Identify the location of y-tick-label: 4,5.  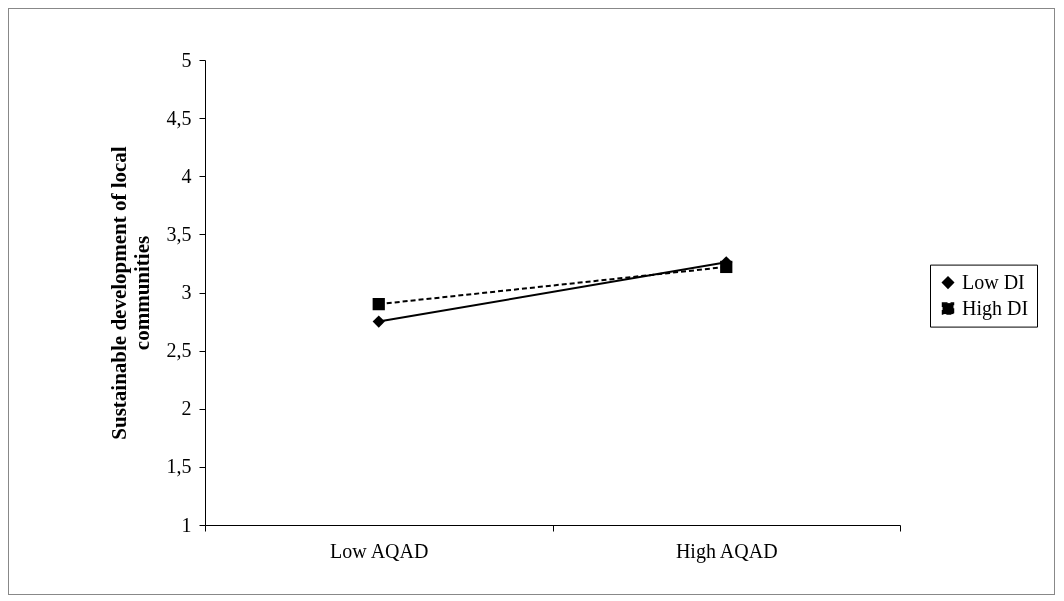
(179, 117).